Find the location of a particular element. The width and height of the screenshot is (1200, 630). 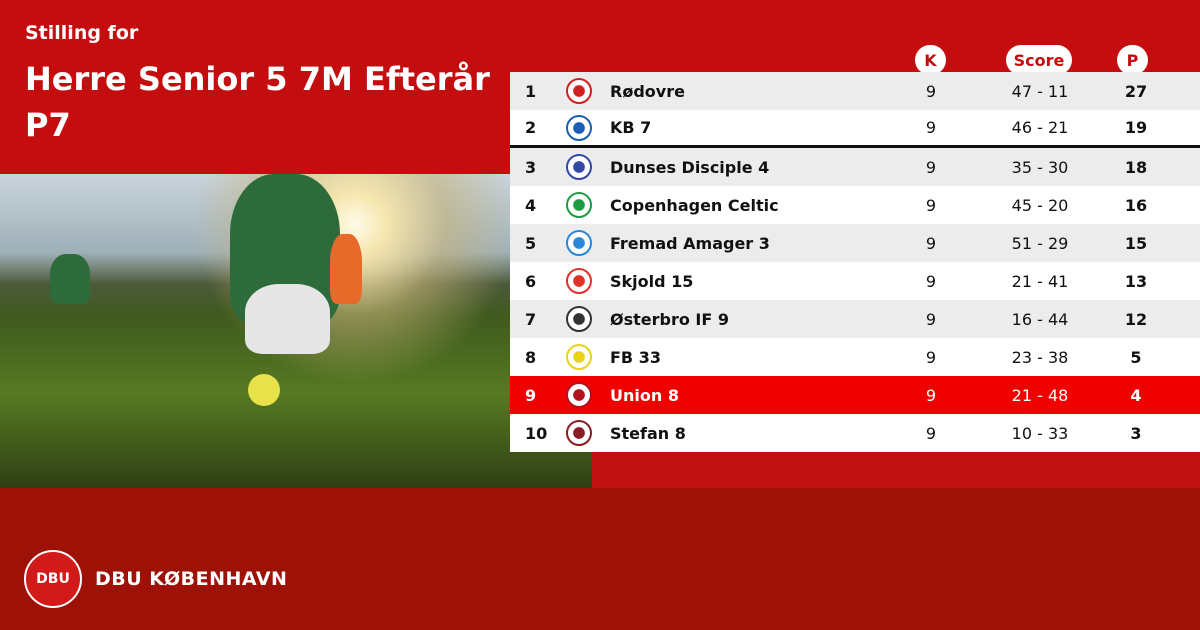

position: 10 is located at coordinates (536, 433).